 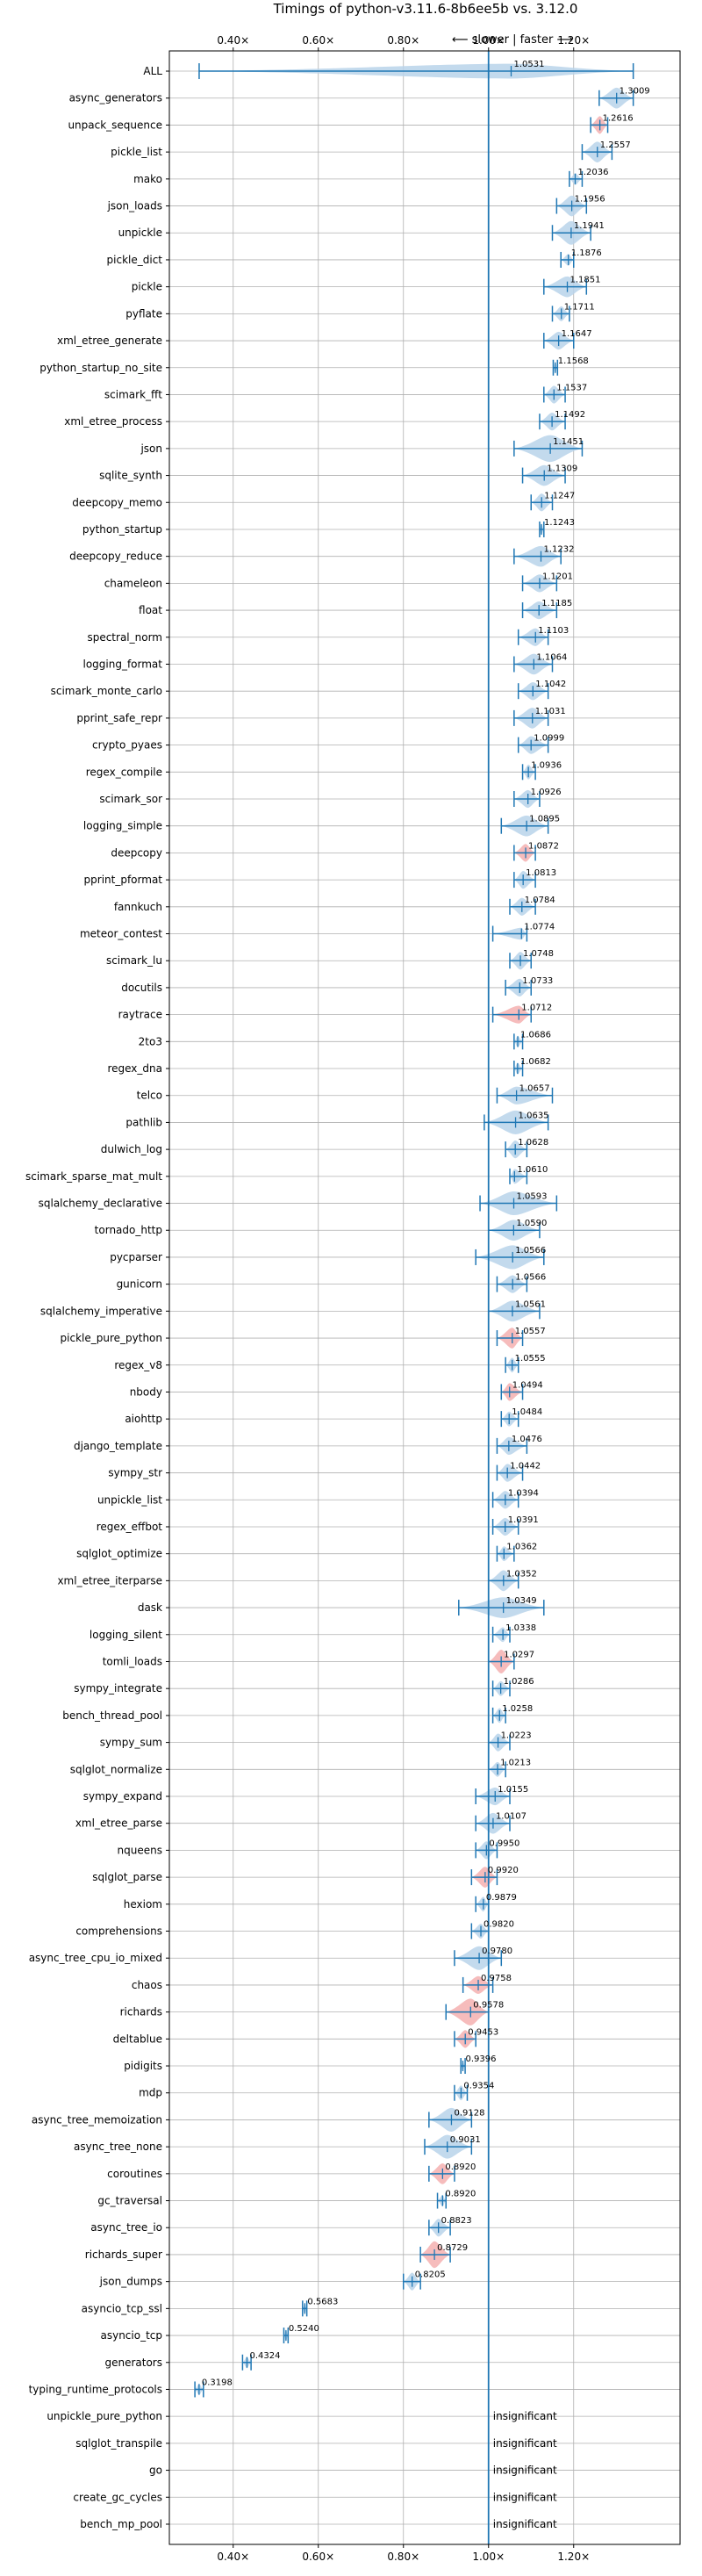 What do you see at coordinates (534, 1089) in the screenshot?
I see `value-label: 1.0657` at bounding box center [534, 1089].